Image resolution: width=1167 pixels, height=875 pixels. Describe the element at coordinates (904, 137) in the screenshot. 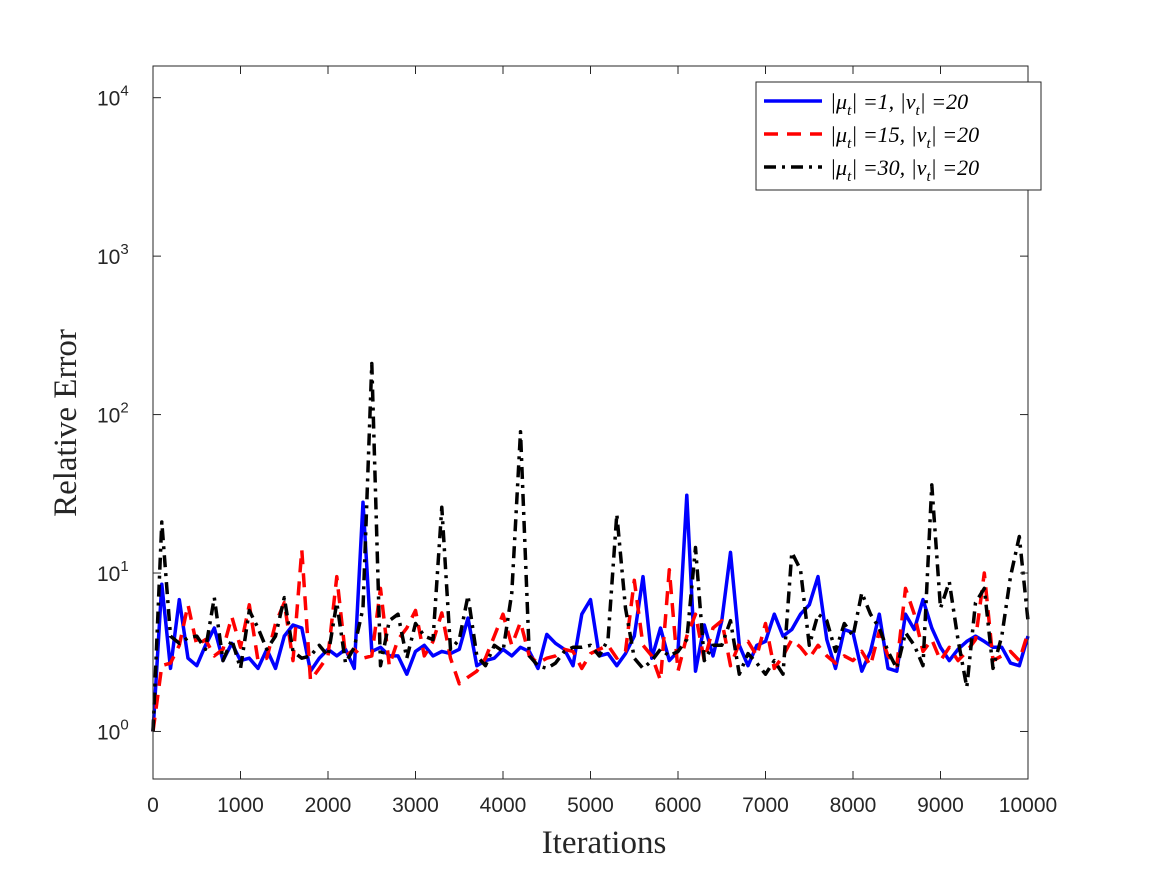

I see `legend-label-2: |μt| =15, |νt| =20` at that location.